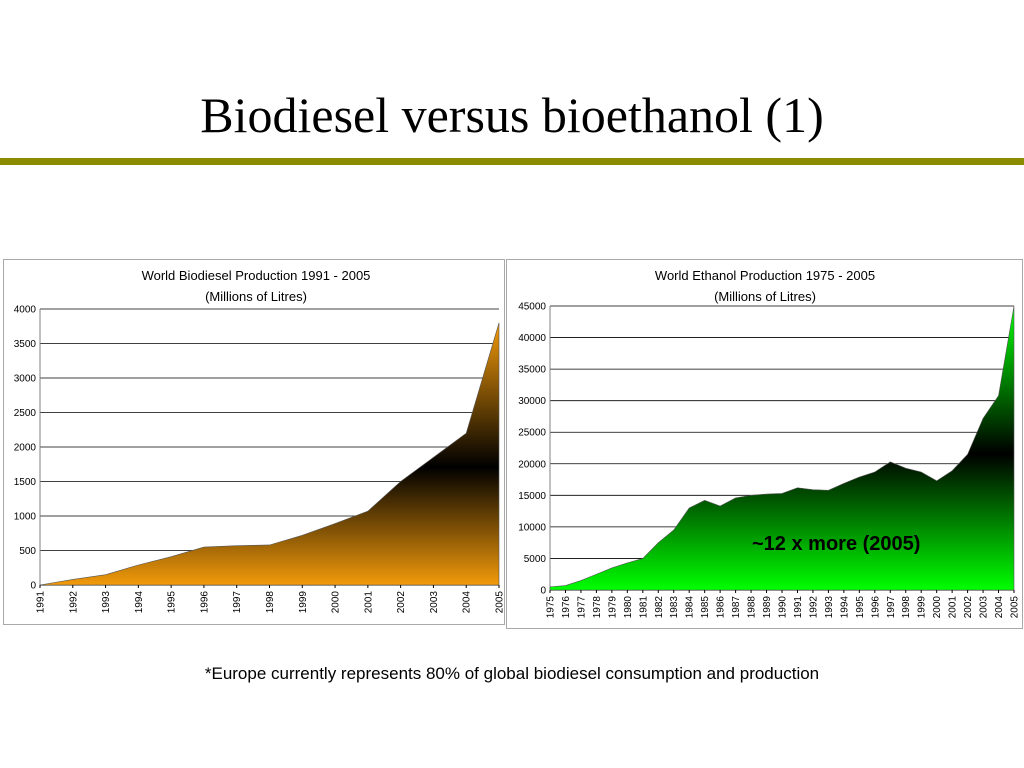  I want to click on y-tick-label: 3500, so click(25, 344).